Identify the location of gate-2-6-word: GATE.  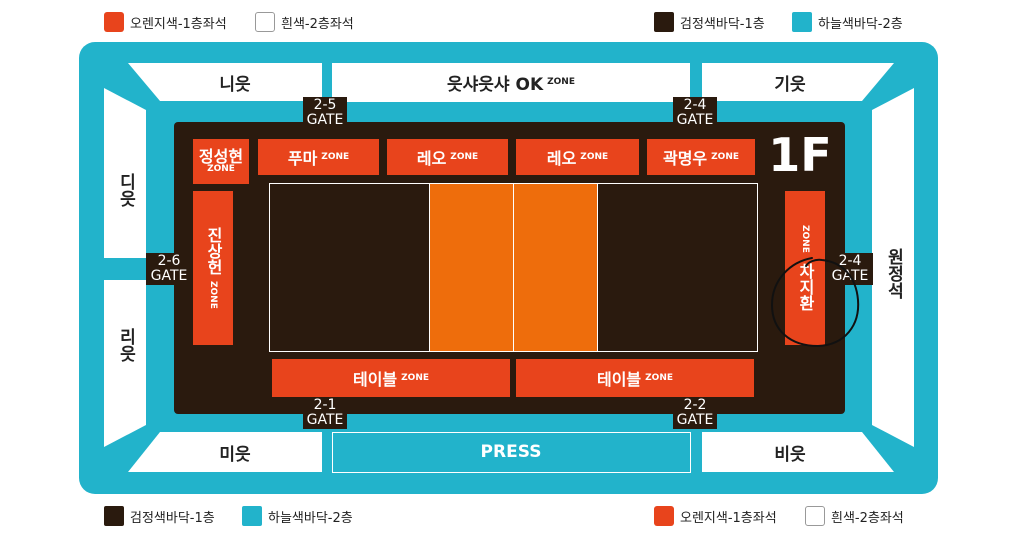
(169, 276).